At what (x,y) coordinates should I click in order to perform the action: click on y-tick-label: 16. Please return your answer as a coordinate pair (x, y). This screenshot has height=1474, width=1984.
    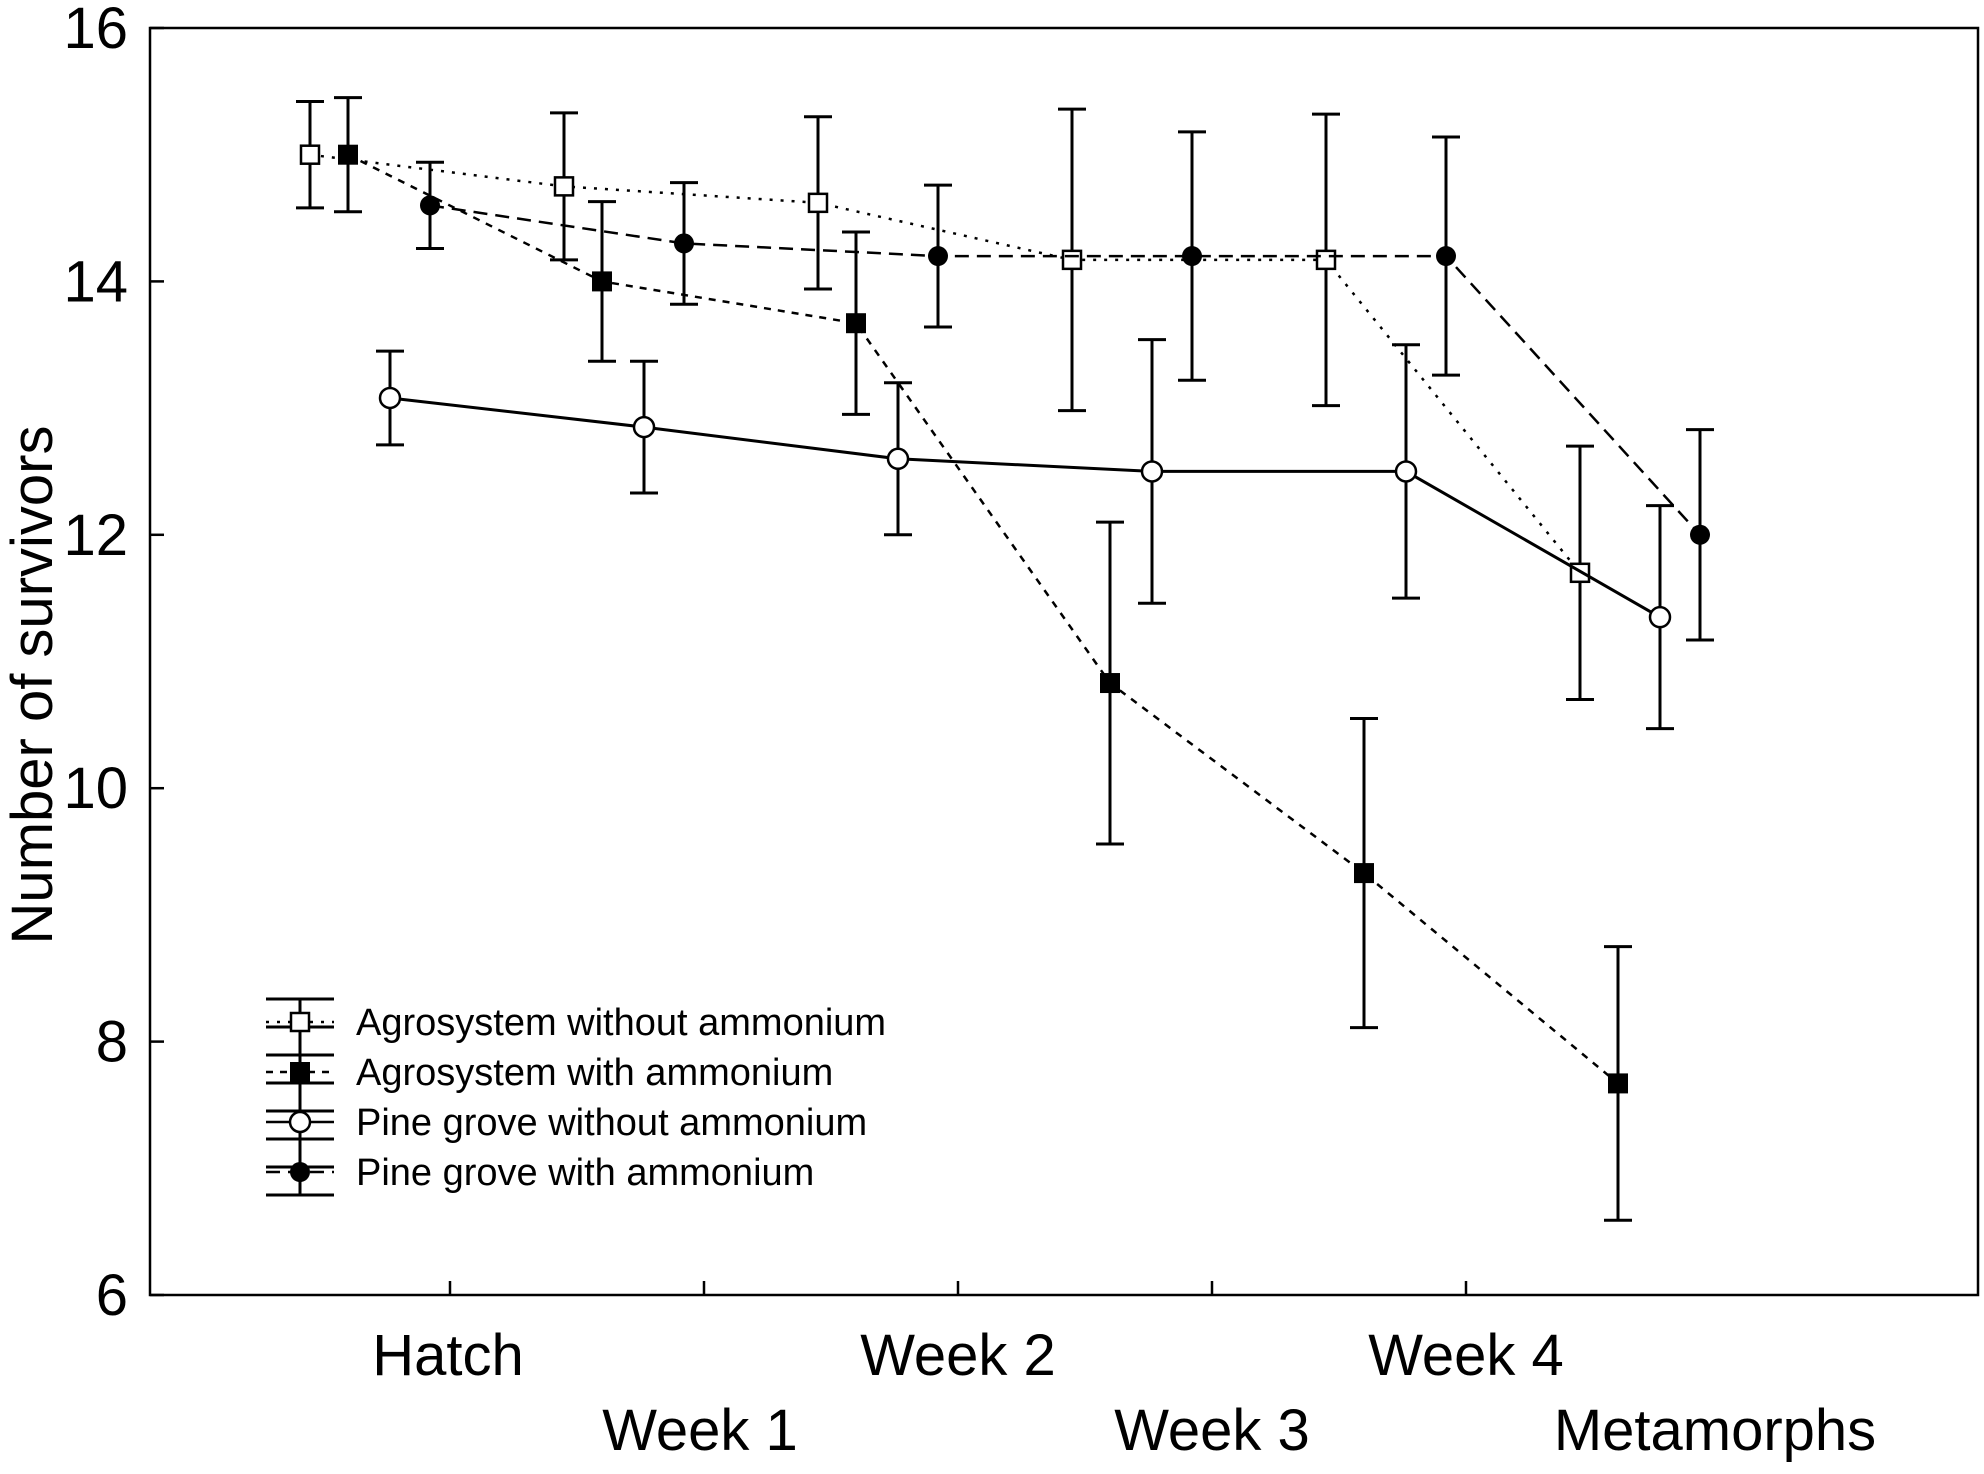
    Looking at the image, I should click on (95, 30).